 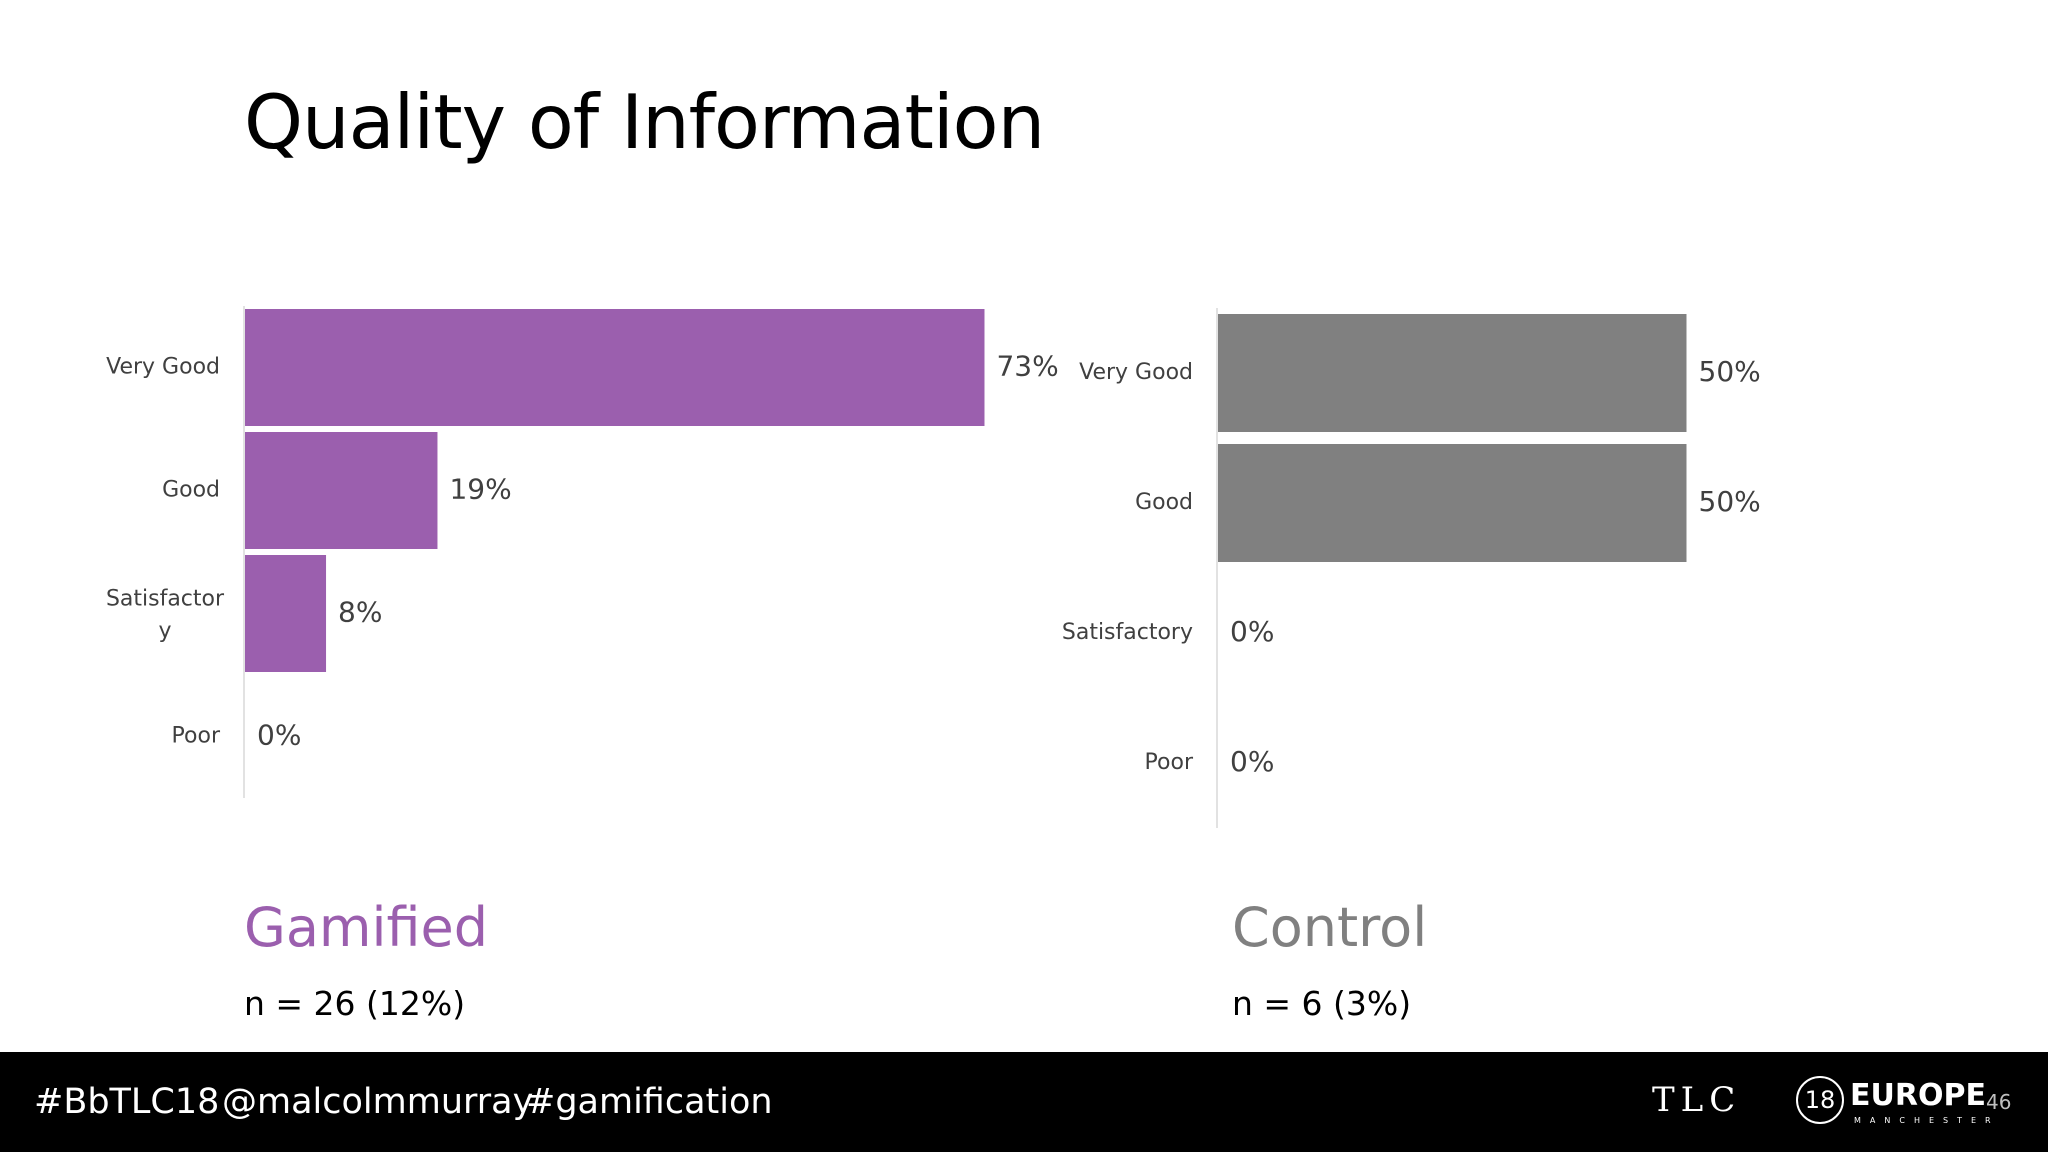 What do you see at coordinates (127, 1102) in the screenshot?
I see `hashtag-bbtlc18: #BbTLC18` at bounding box center [127, 1102].